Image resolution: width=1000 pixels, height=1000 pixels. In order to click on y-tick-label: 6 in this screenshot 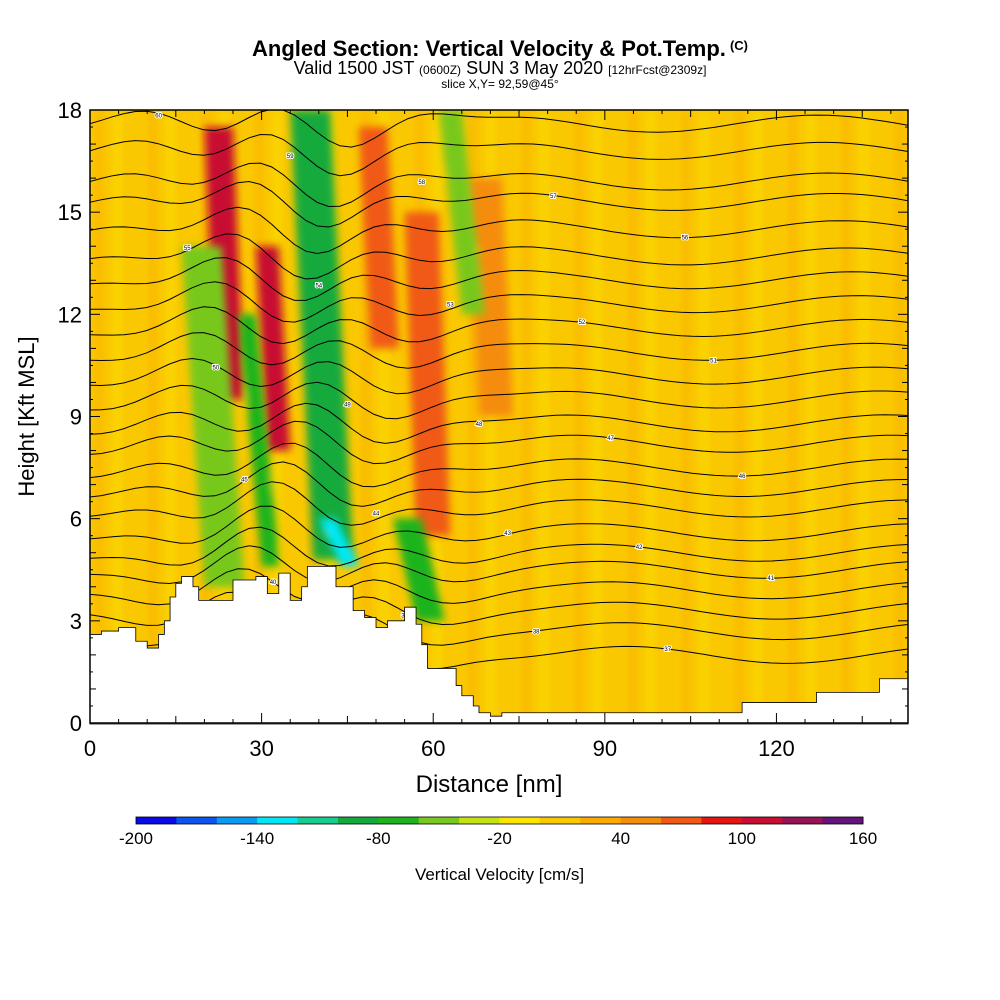, I will do `click(76, 519)`.